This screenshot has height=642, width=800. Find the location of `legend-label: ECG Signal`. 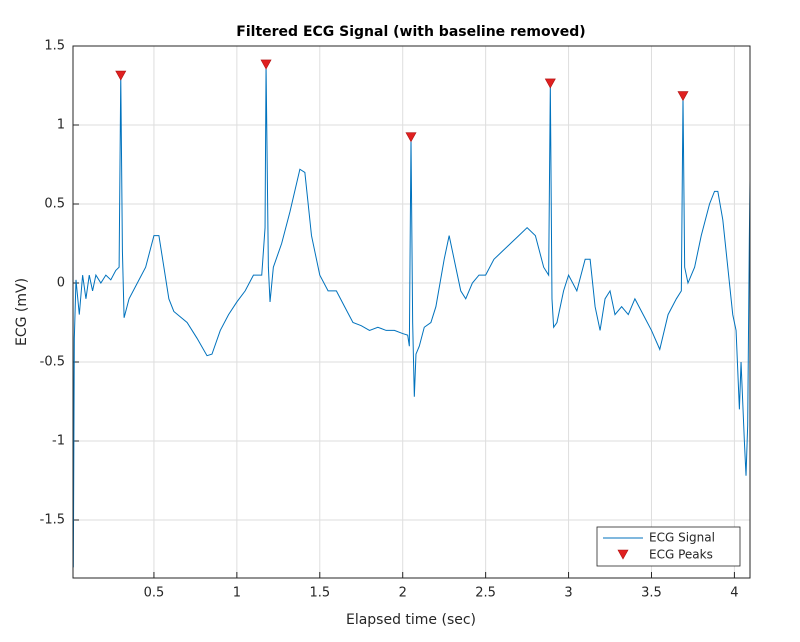

legend-label: ECG Signal is located at coordinates (682, 538).